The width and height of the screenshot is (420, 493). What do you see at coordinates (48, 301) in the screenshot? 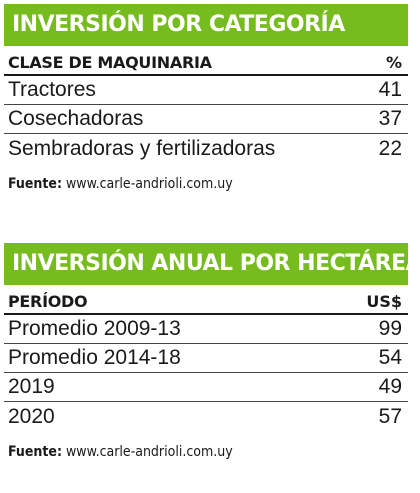
I see `column-header-period: PERÍODO` at bounding box center [48, 301].